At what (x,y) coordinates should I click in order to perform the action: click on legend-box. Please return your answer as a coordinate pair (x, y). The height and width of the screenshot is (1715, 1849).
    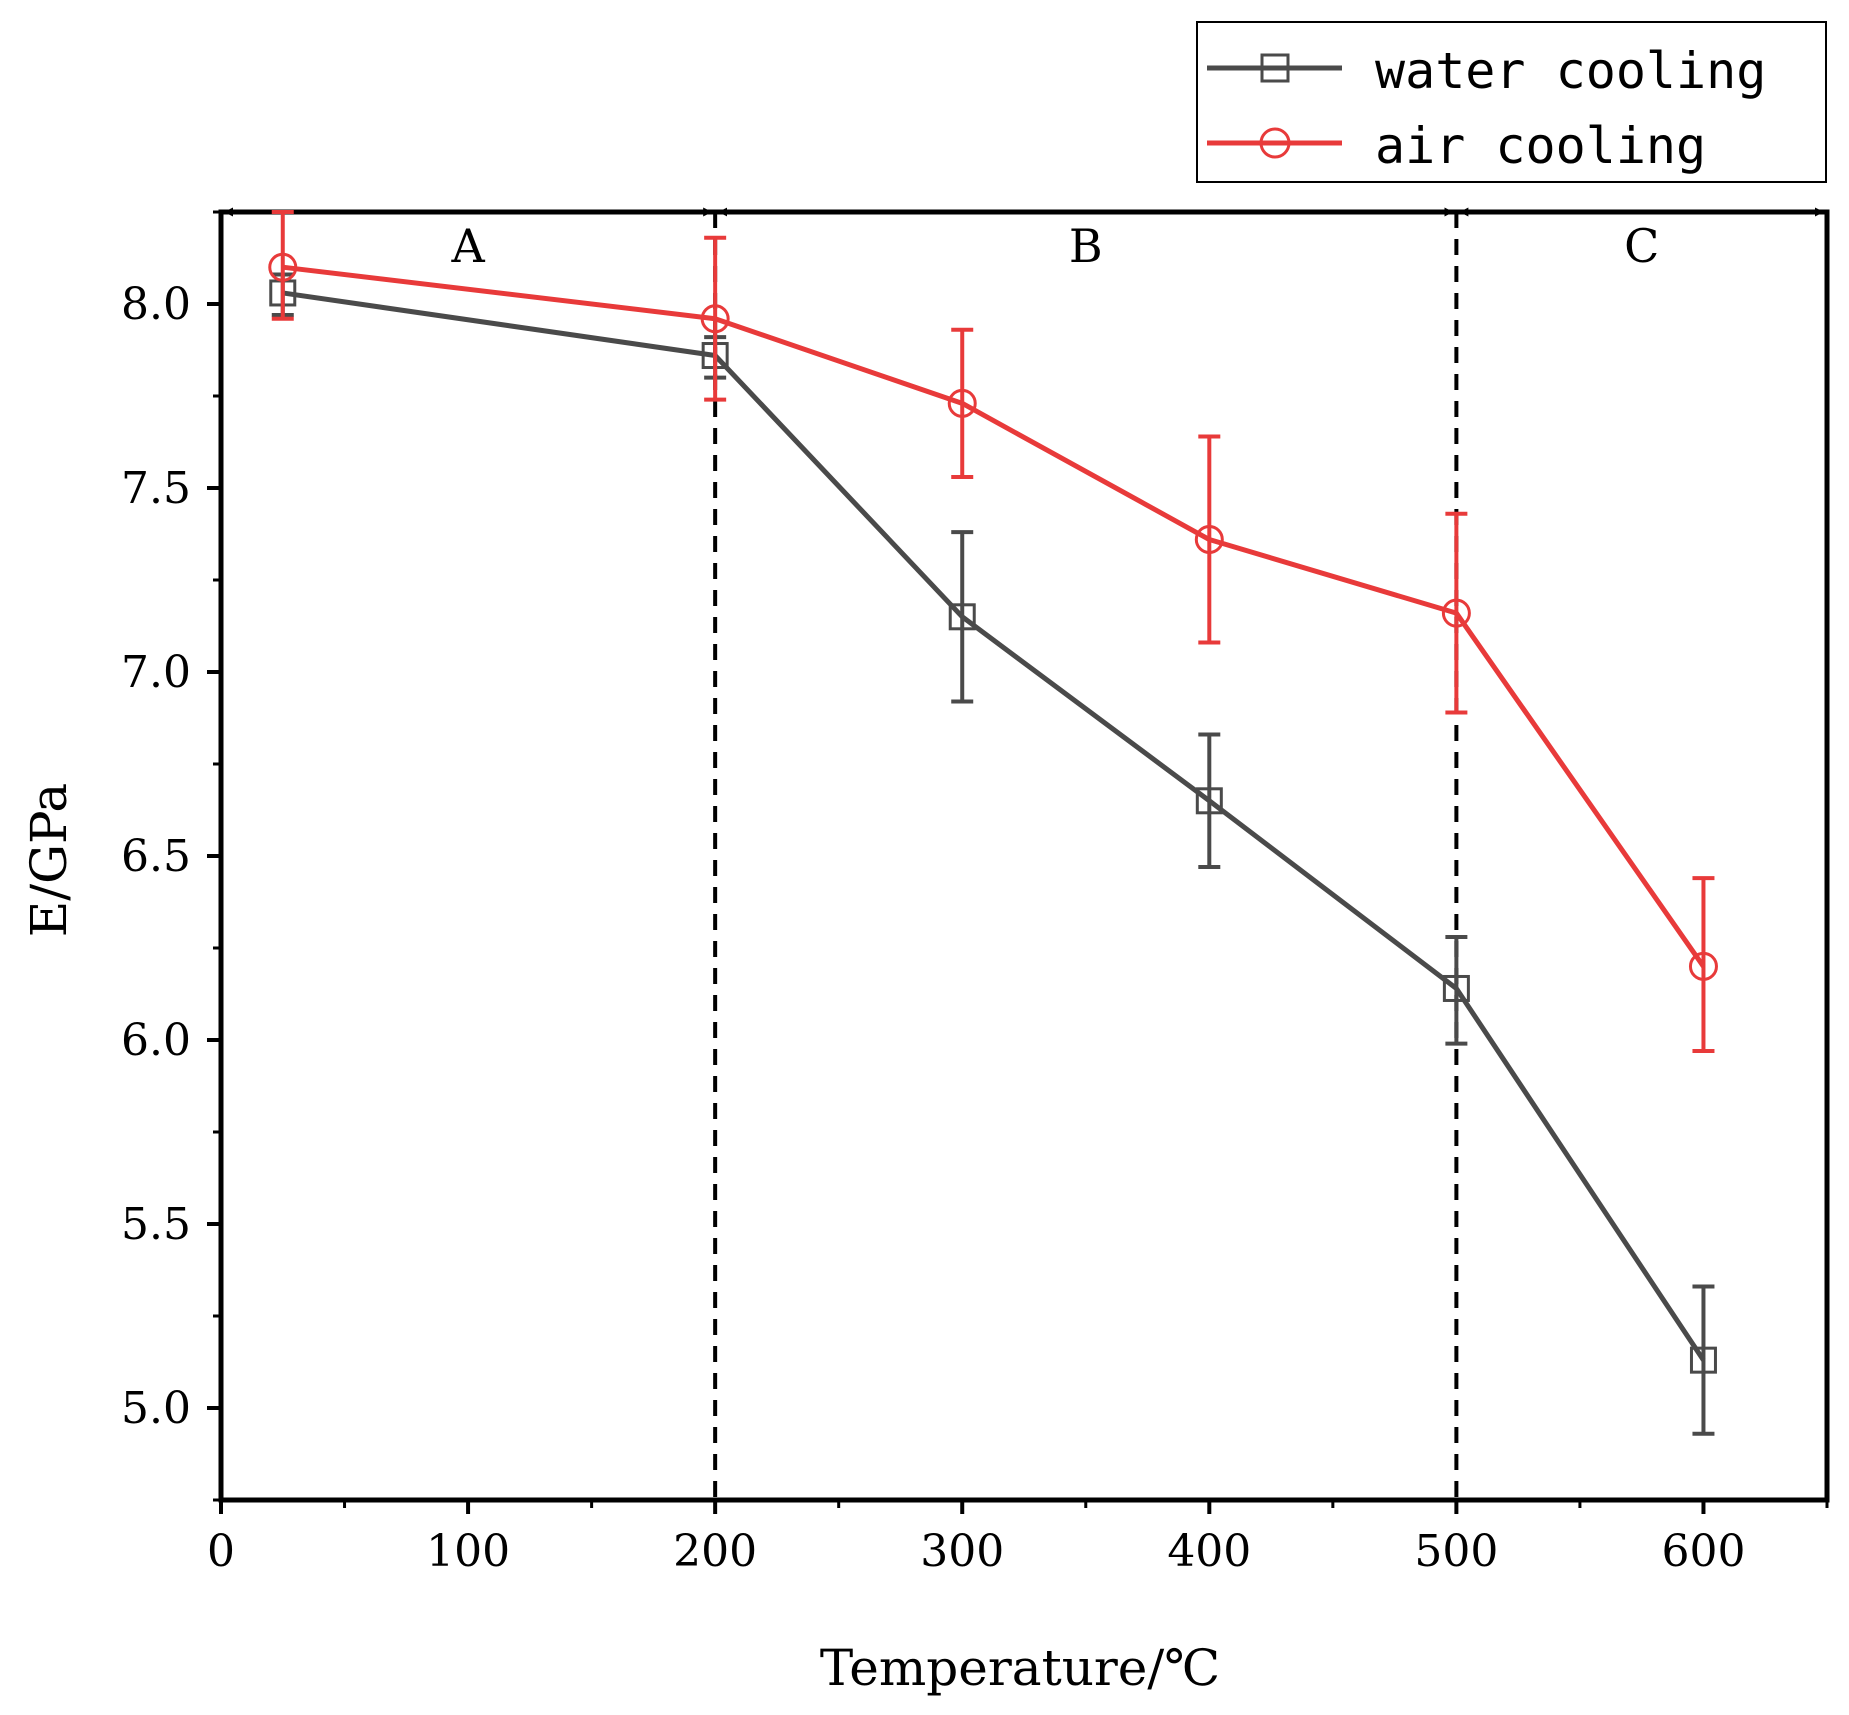
    Looking at the image, I should click on (1511, 102).